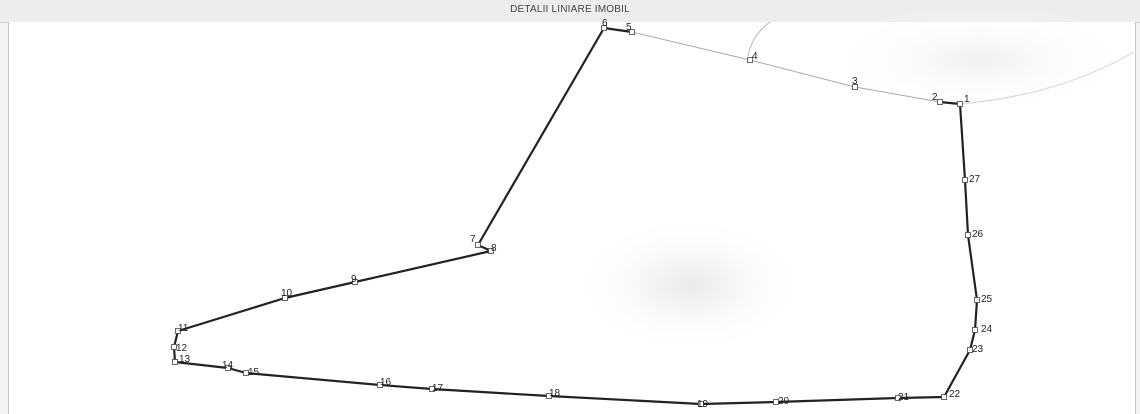 The image size is (1140, 414). I want to click on vertex-label-16: 16, so click(386, 382).